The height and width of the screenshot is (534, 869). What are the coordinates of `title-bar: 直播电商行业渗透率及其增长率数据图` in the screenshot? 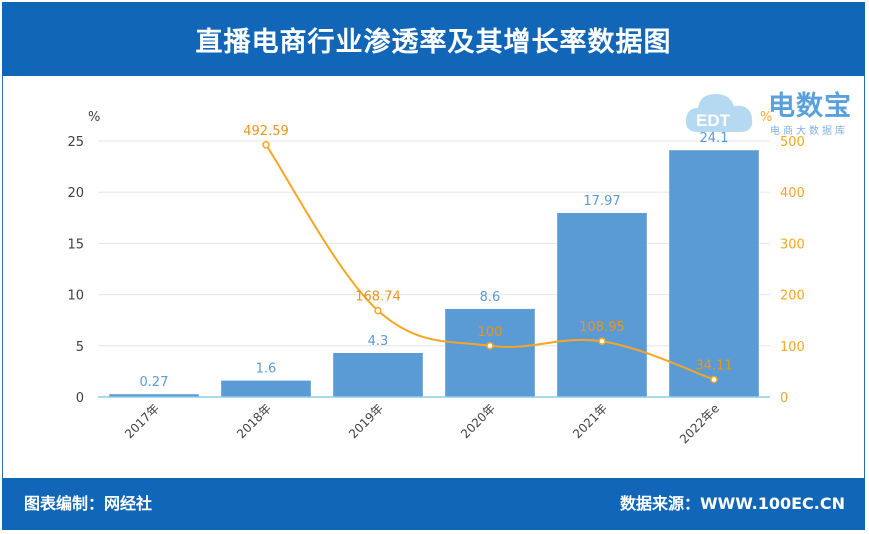 It's located at (433, 39).